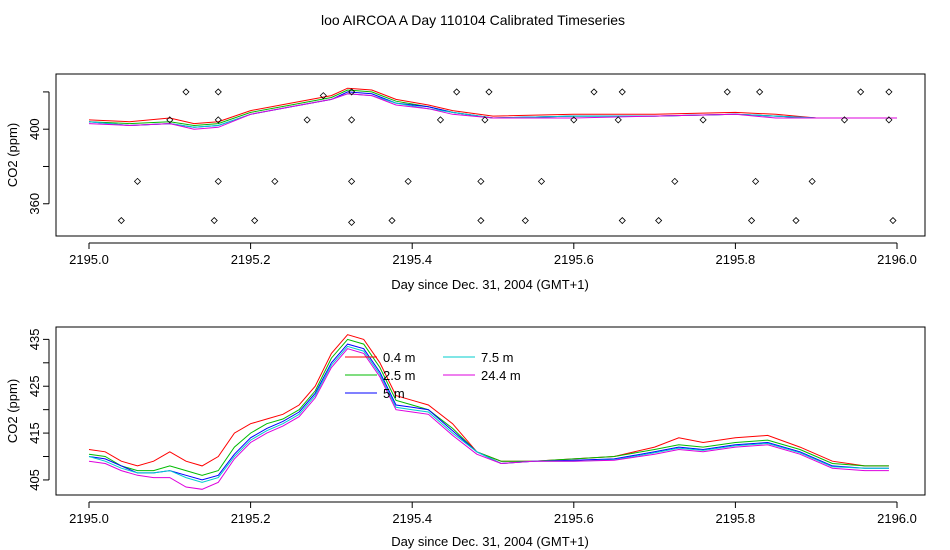 This screenshot has height=550, width=950. I want to click on bottom-x-tick-label: 2195.2, so click(251, 518).